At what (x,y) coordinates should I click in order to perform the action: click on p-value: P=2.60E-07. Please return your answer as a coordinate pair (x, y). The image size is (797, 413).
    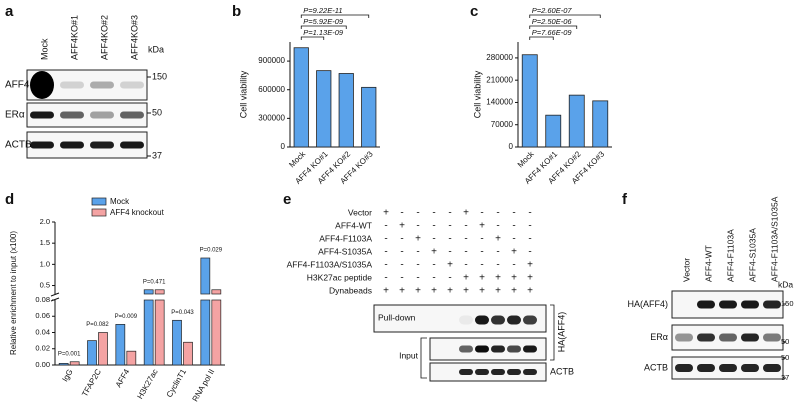
    Looking at the image, I should click on (552, 10).